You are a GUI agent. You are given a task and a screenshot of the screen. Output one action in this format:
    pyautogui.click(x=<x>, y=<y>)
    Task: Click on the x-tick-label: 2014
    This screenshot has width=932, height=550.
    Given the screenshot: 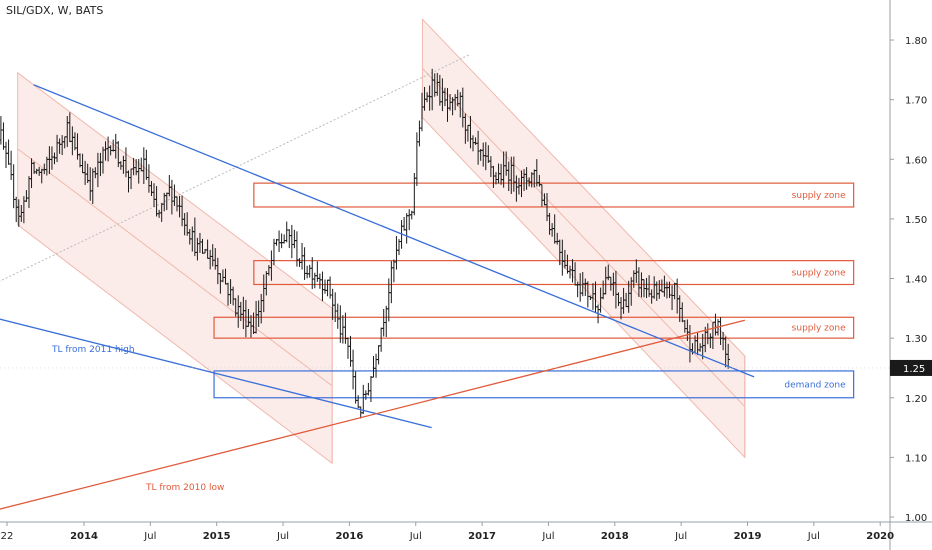 What is the action you would take?
    pyautogui.click(x=84, y=536)
    